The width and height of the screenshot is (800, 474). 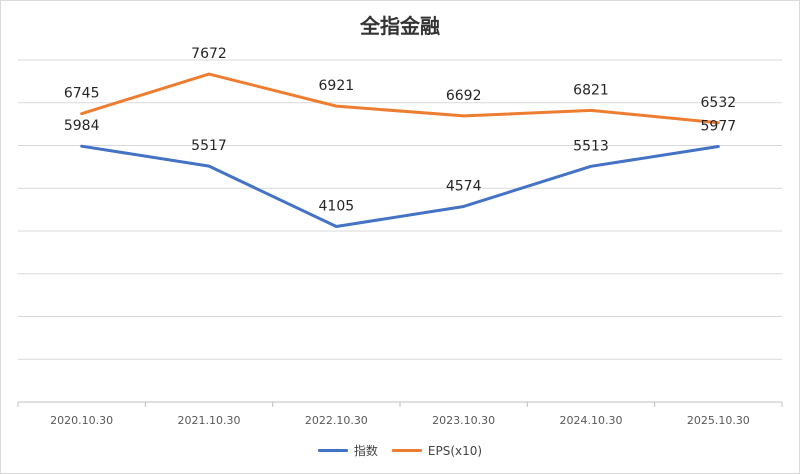 I want to click on chart-title: 全指金融, so click(x=400, y=26).